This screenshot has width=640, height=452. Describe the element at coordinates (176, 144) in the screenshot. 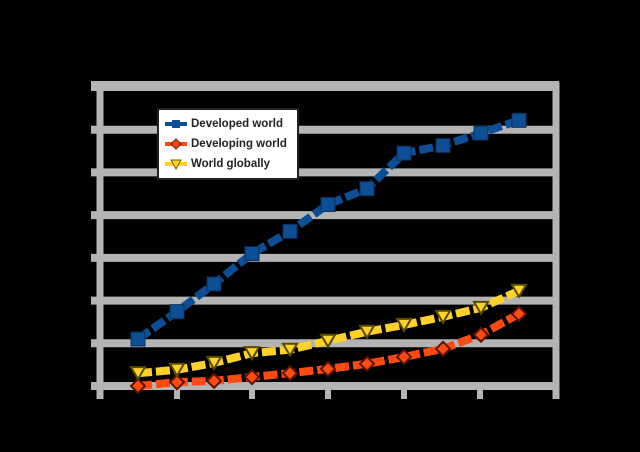

I see `diamond-marker-icon` at that location.